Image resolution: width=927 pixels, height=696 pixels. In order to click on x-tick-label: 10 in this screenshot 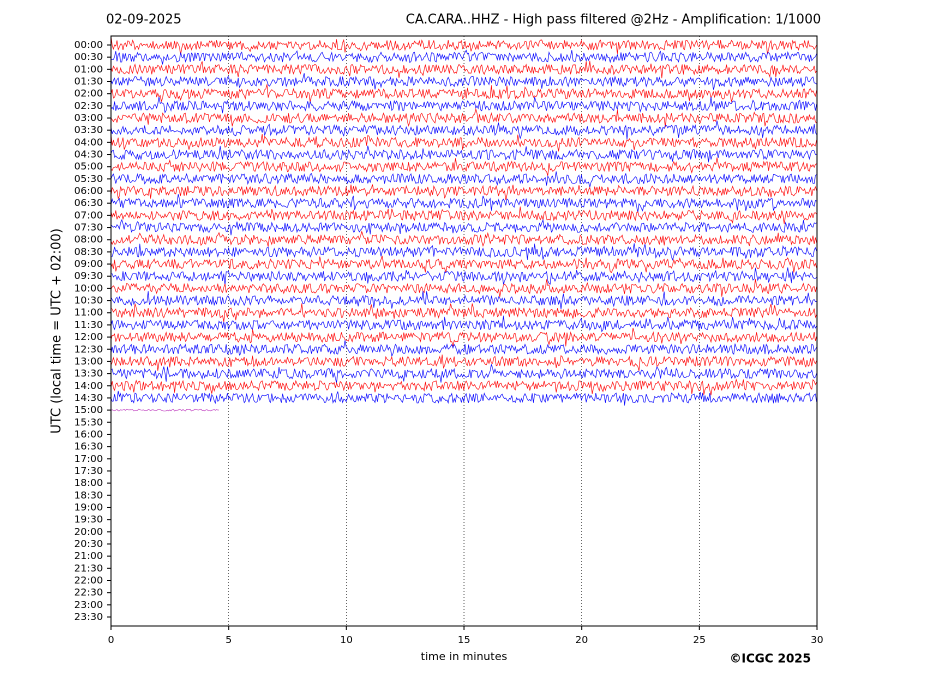, I will do `click(346, 640)`.